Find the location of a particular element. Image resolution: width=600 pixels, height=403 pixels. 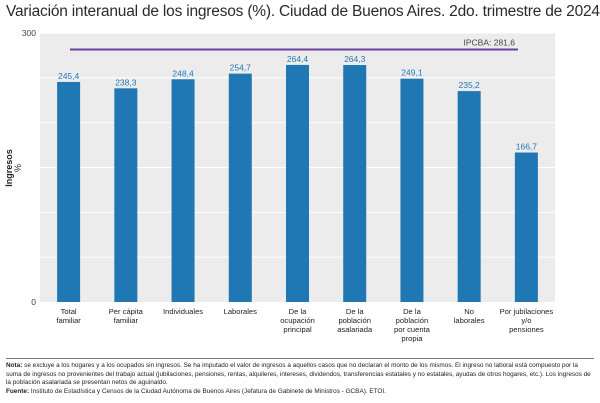

x-tick-label: asalariada is located at coordinates (355, 329).